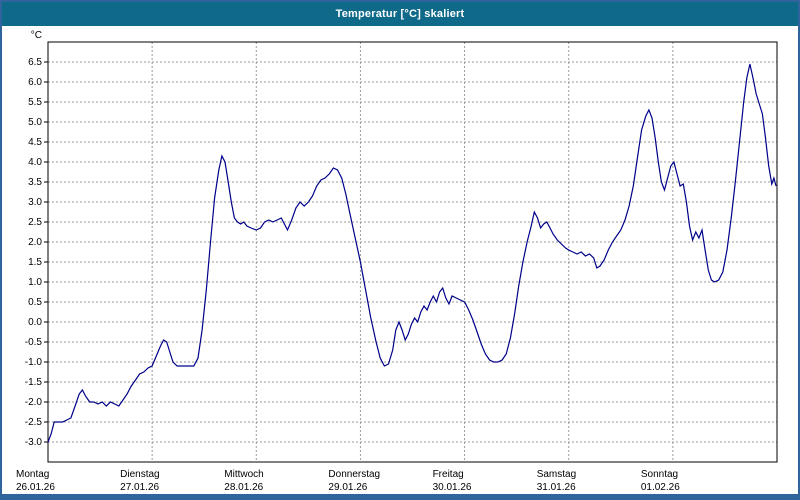  I want to click on y-tick-label: -2.5, so click(34, 422).